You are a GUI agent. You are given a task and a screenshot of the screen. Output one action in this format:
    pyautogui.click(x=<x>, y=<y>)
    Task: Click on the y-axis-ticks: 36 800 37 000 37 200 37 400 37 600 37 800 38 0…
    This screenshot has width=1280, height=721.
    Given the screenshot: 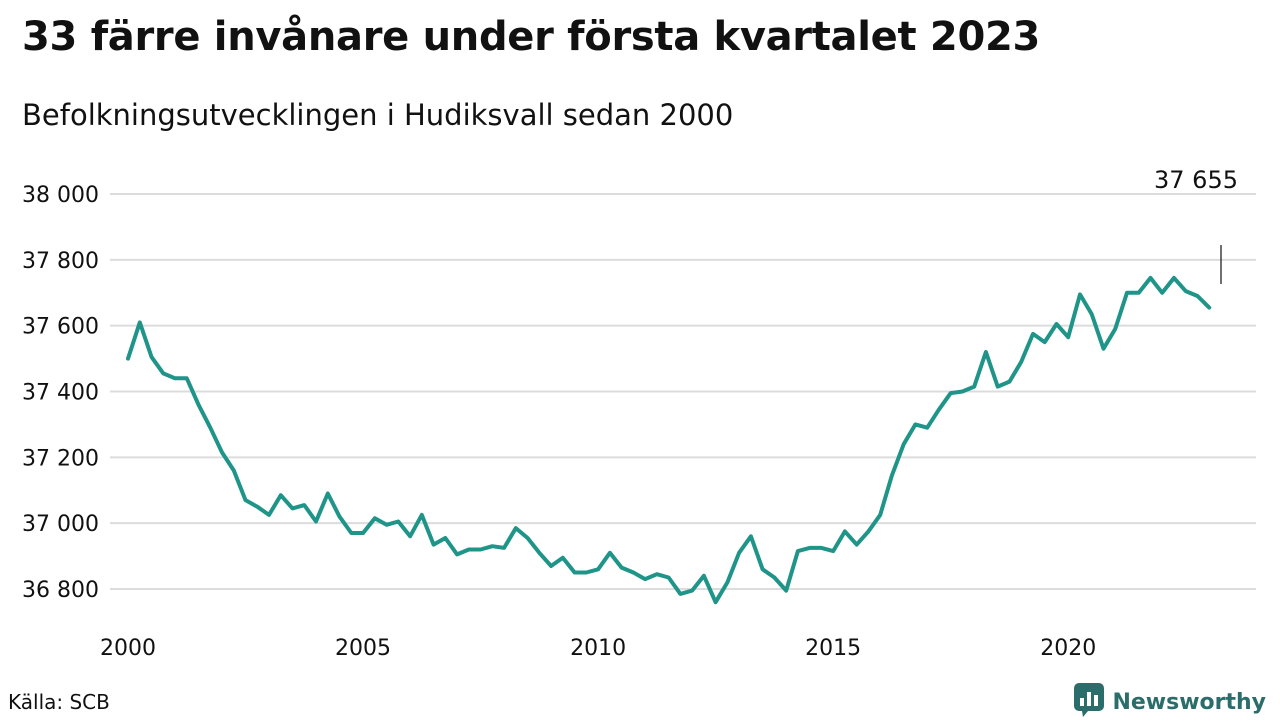 What is the action you would take?
    pyautogui.click(x=60, y=393)
    